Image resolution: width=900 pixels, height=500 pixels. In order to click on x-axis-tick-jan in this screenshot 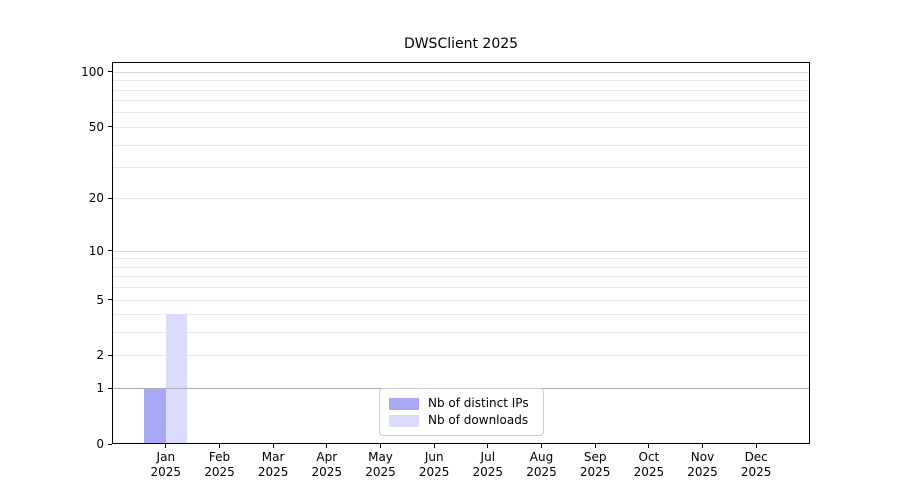, I will do `click(166, 446)`.